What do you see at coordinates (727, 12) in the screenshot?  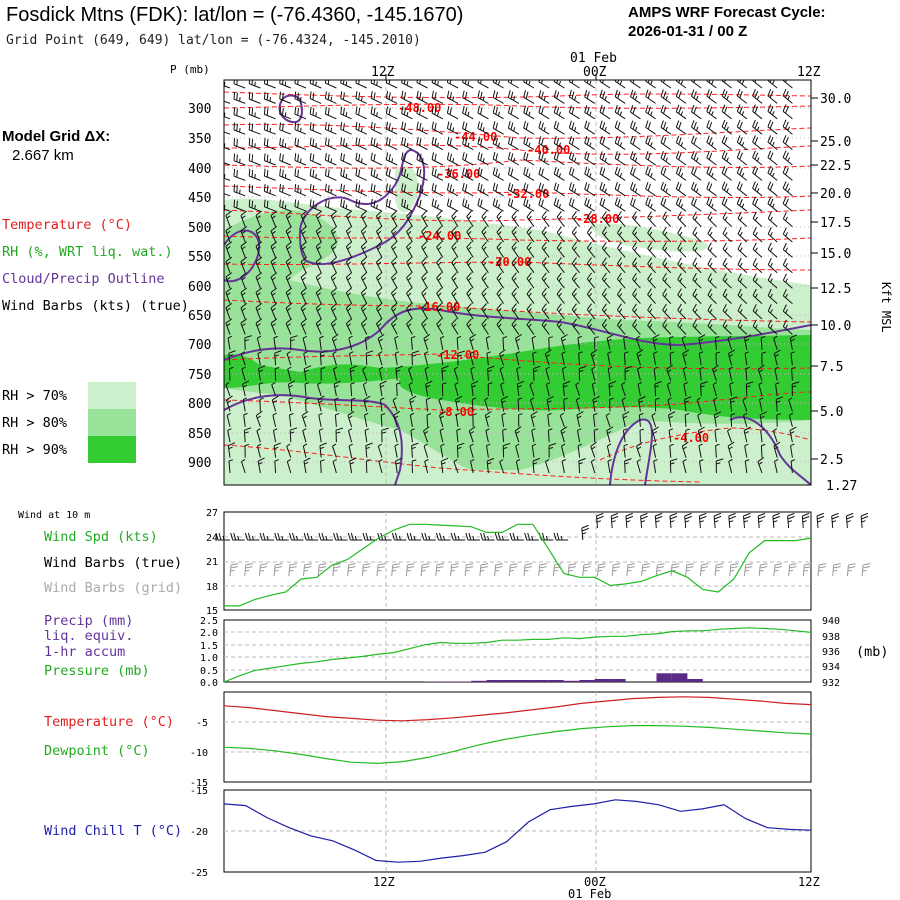 I see `cycle-label: AMPS WRF Forecast Cycle:` at bounding box center [727, 12].